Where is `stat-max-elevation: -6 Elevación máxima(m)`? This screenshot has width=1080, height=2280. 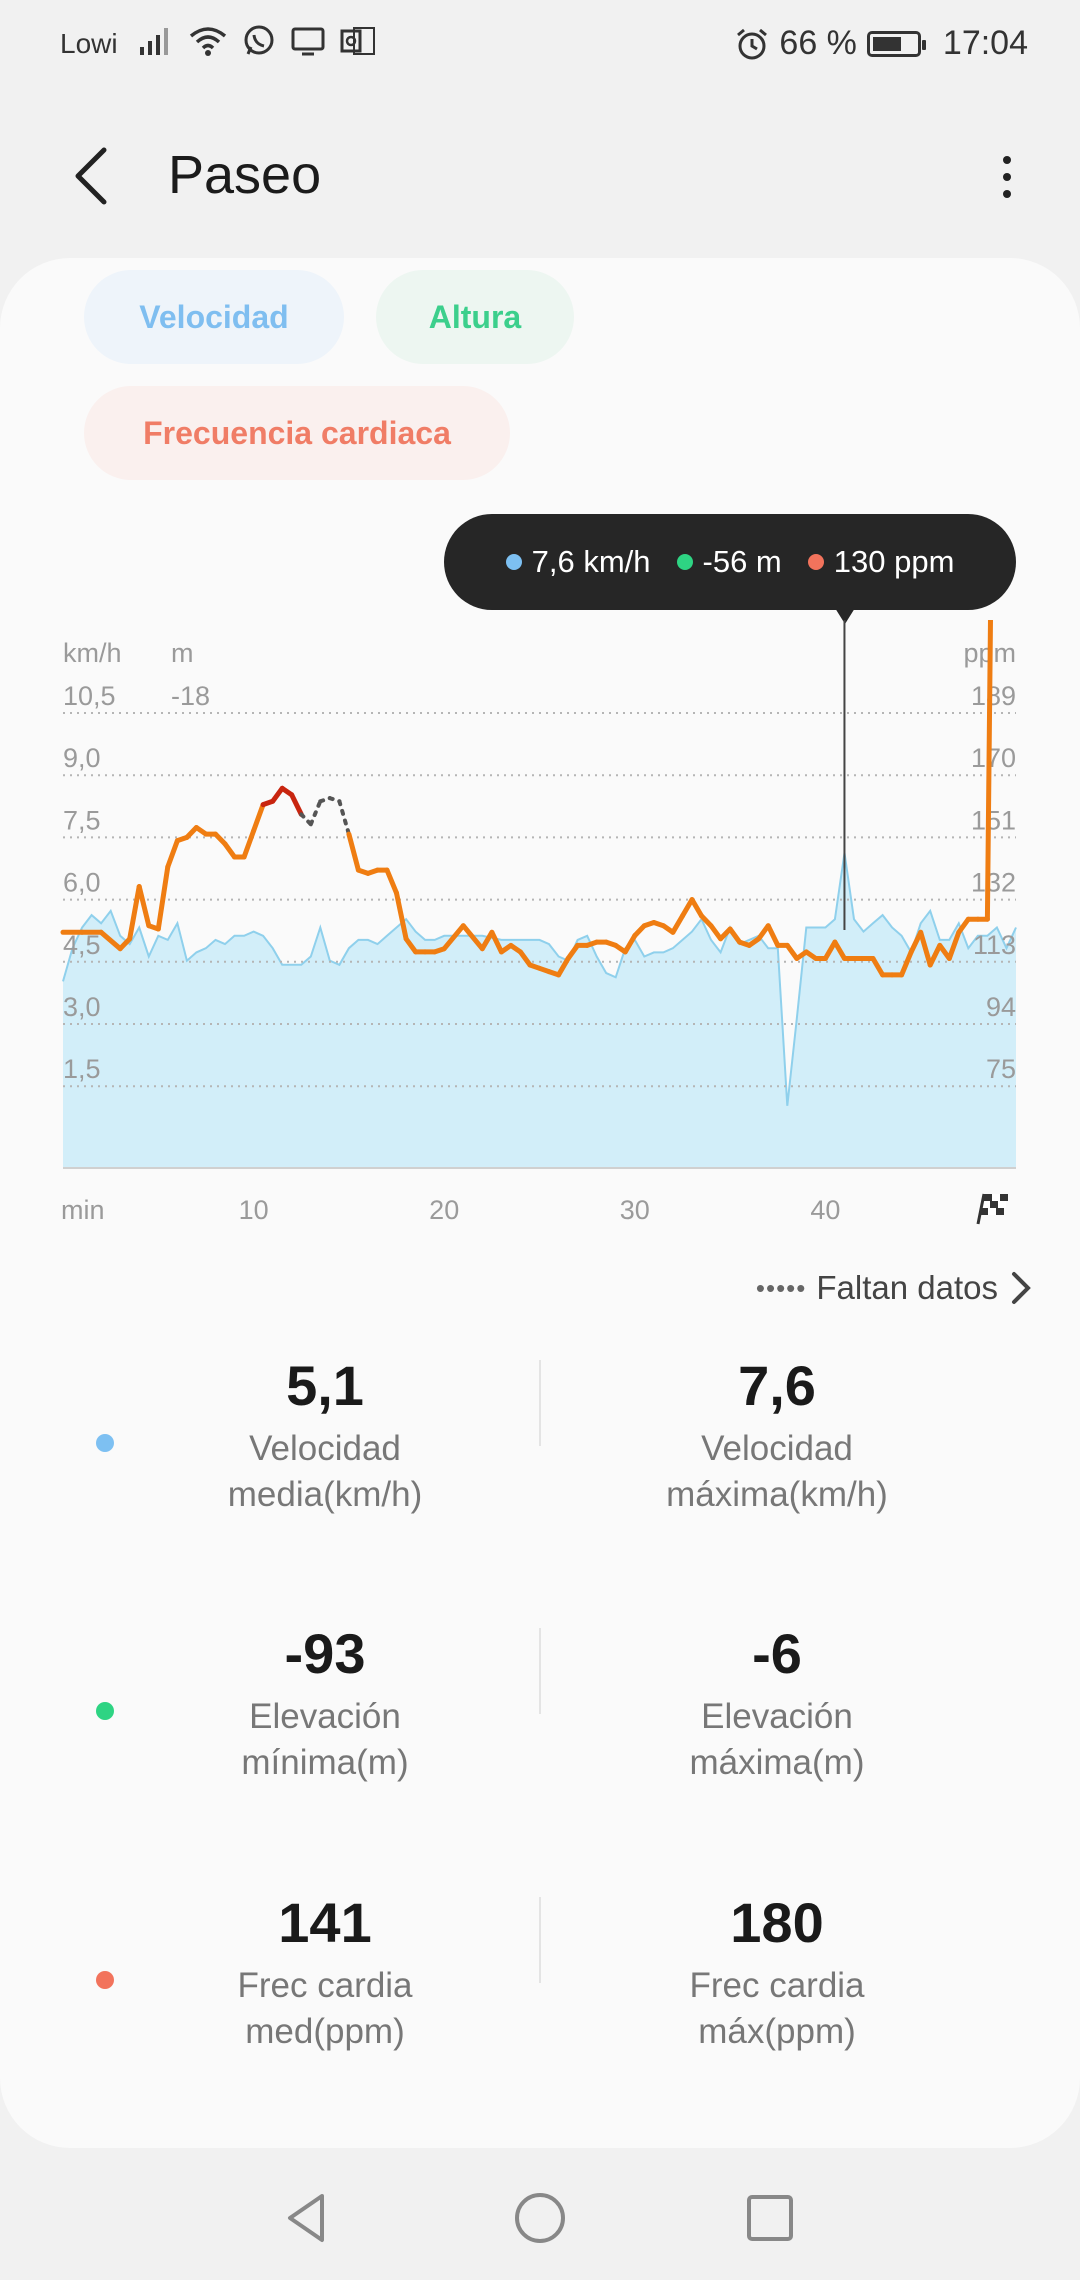 stat-max-elevation: -6 Elevación máxima(m) is located at coordinates (777, 1702).